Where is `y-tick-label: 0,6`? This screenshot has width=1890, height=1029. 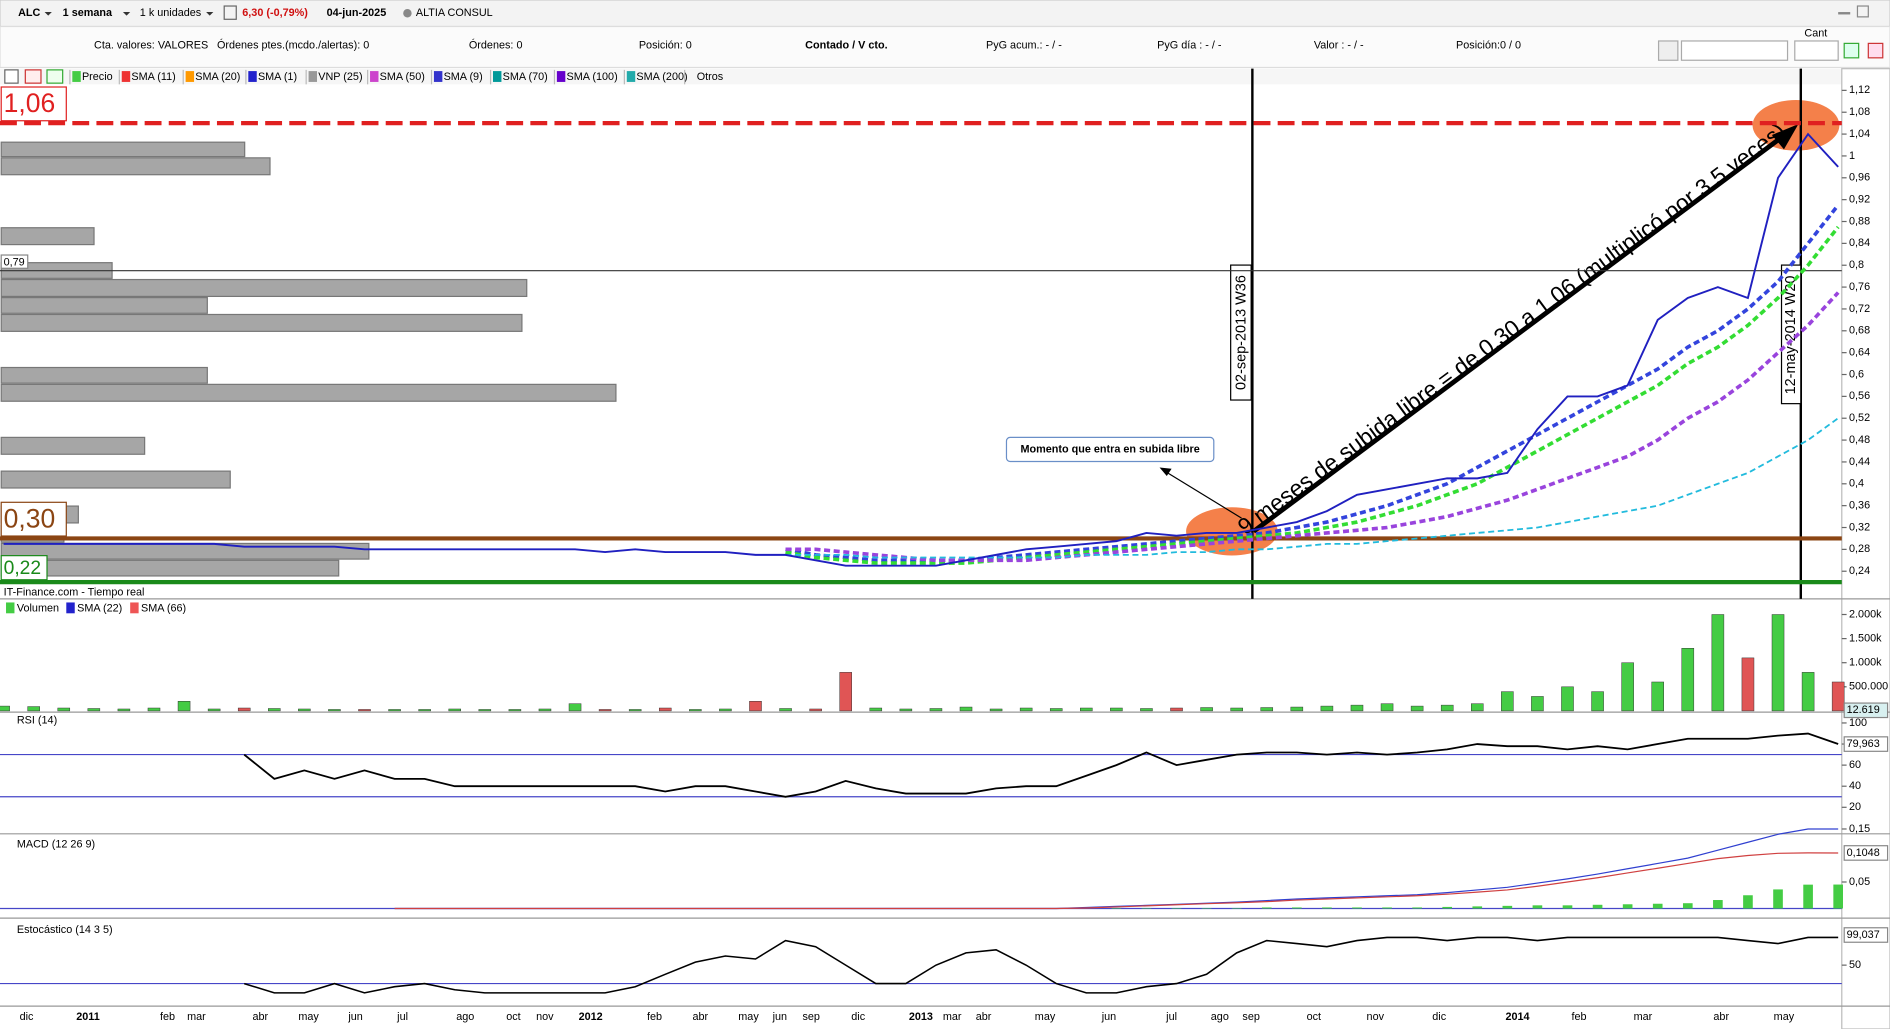
y-tick-label: 0,6 is located at coordinates (1856, 374).